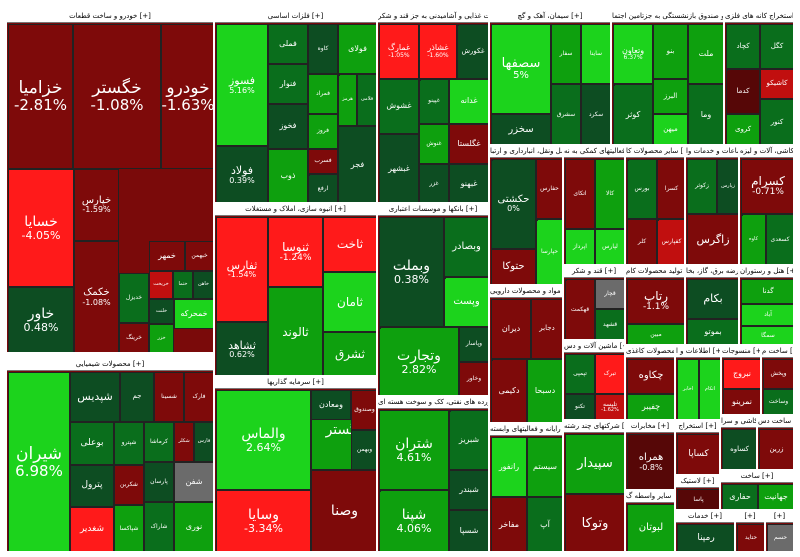 The image size is (800, 557). Describe the element at coordinates (39, 461) in the screenshot. I see `stock-tile: شیران 6.98%` at that location.